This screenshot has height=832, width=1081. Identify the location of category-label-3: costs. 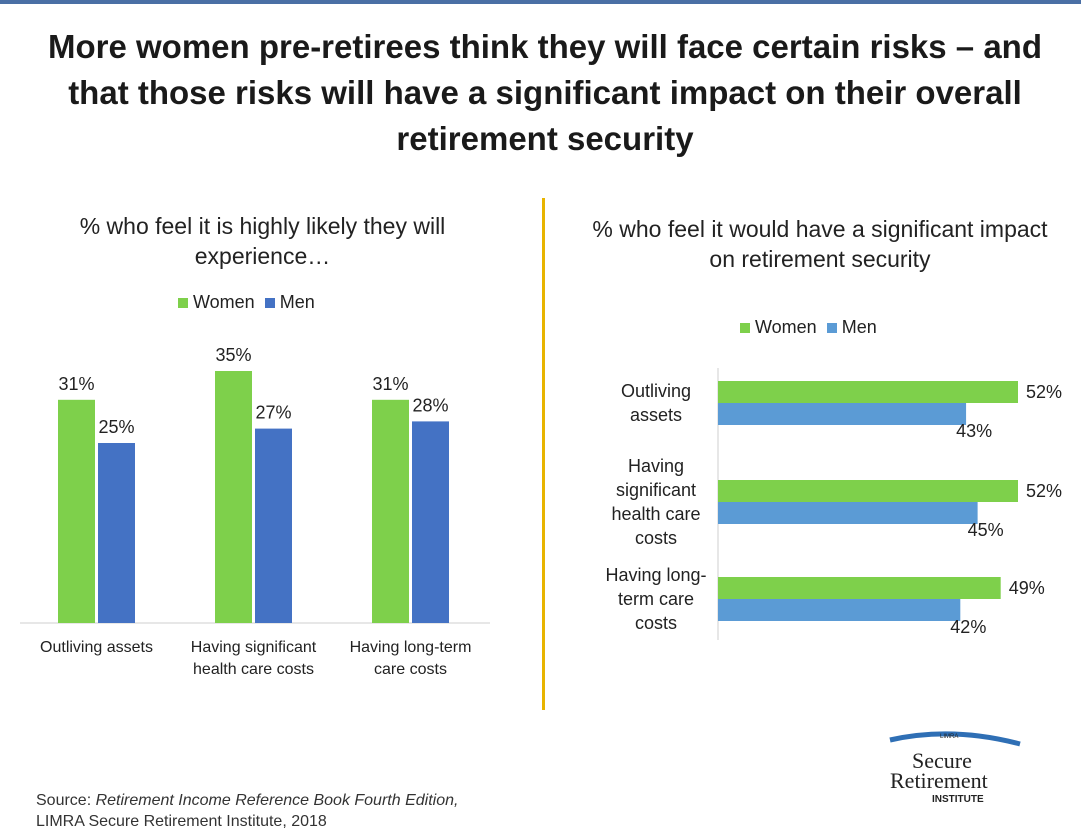
(656, 623).